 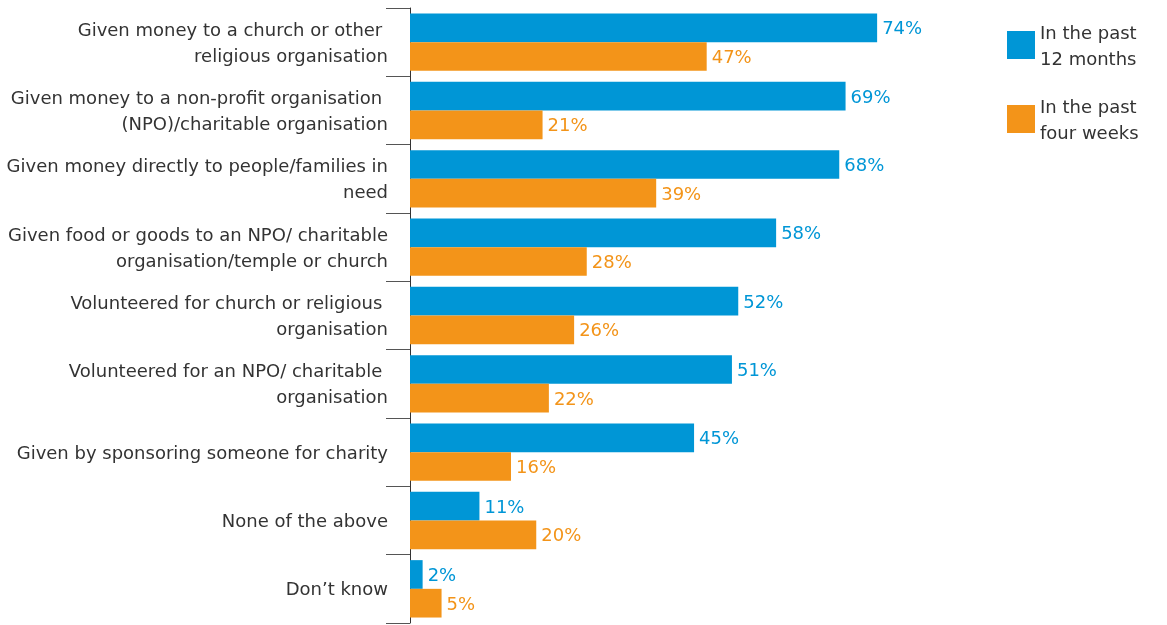 I want to click on data-label: 45%, so click(x=719, y=438).